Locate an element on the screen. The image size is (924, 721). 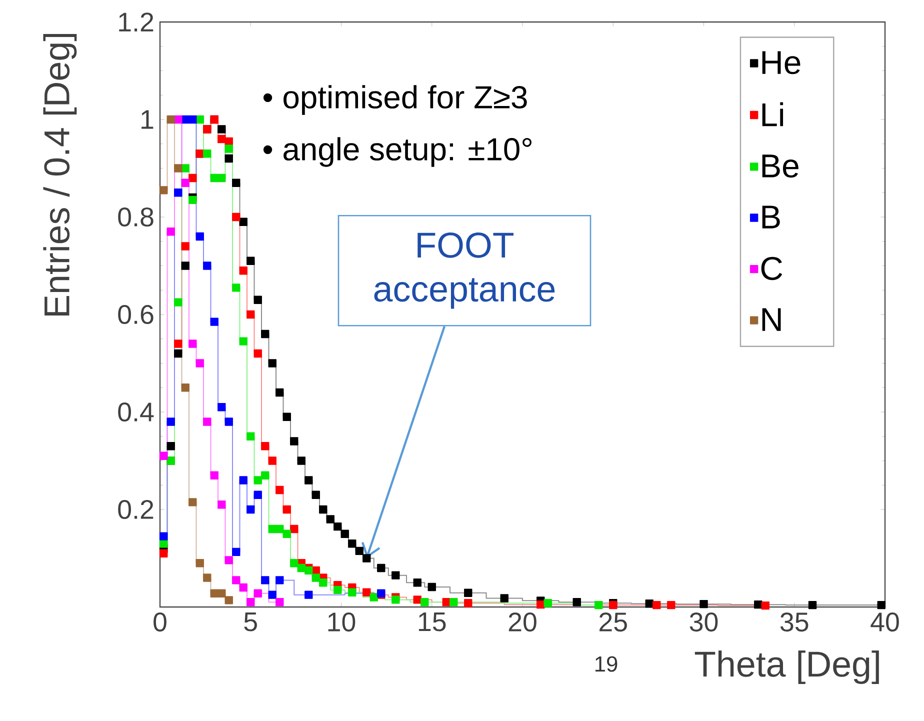
y-tick-label: 0.8 is located at coordinates (136, 217).